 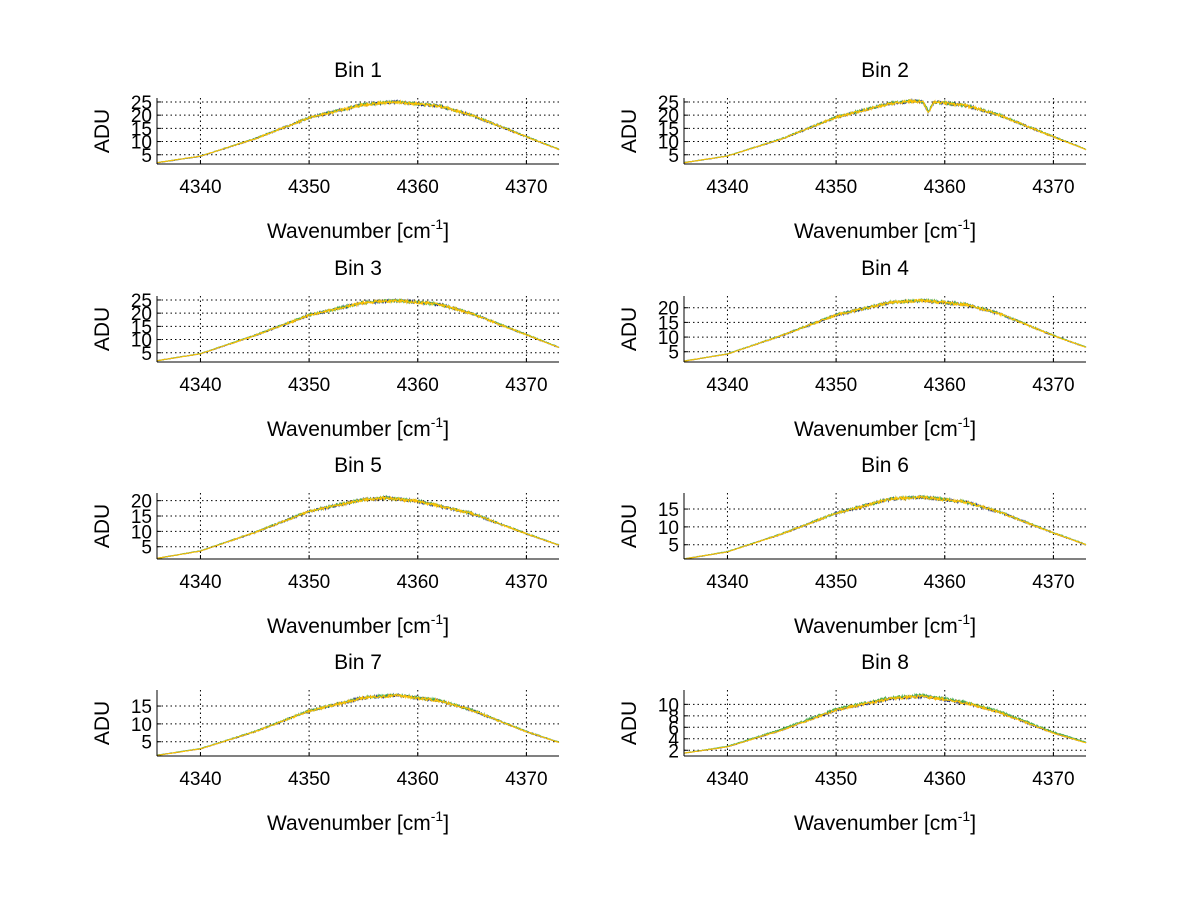 What do you see at coordinates (141, 725) in the screenshot?
I see `y-tick-label-bin-7-1: 10` at bounding box center [141, 725].